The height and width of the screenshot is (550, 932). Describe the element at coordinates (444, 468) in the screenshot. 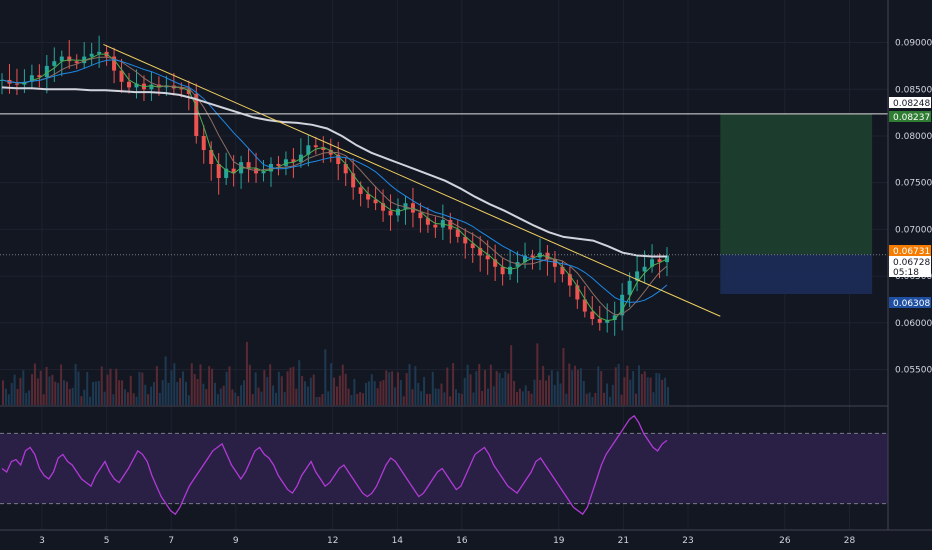

I see `rsi-band` at that location.